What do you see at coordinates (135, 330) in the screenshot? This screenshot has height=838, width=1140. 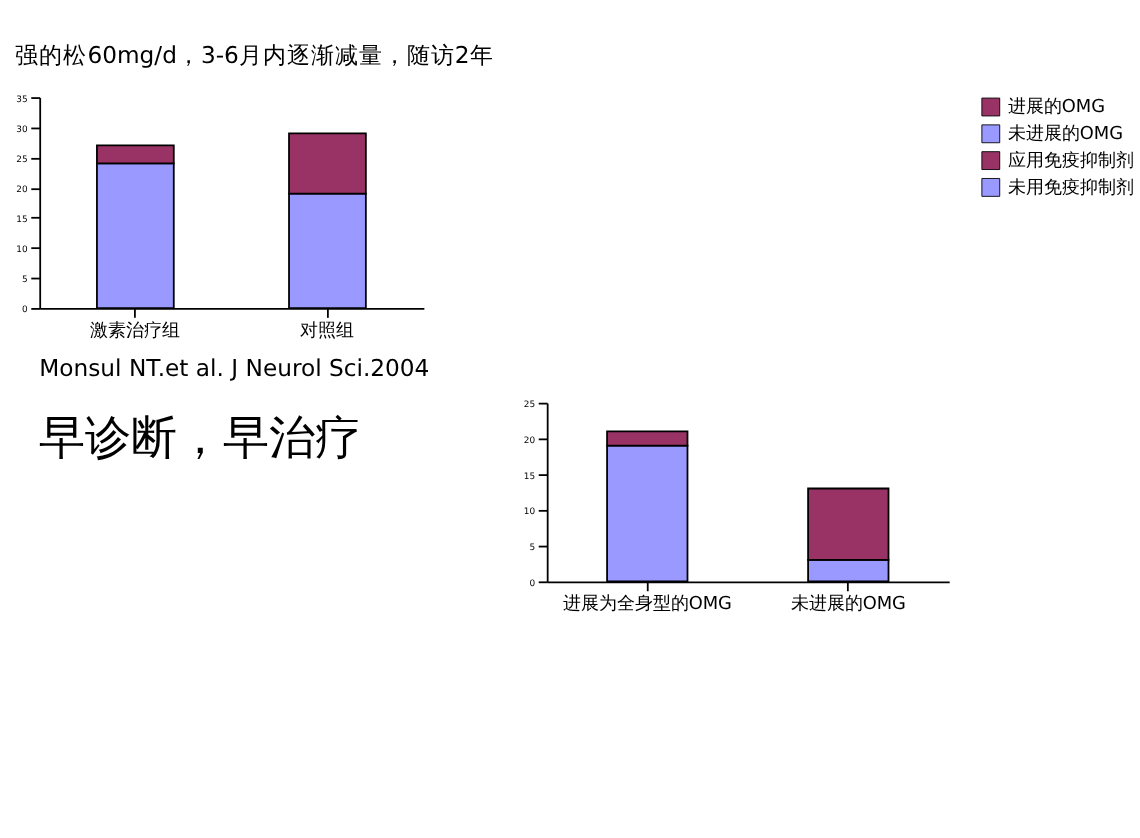 I see `x-tick-label: 激素治疗组` at bounding box center [135, 330].